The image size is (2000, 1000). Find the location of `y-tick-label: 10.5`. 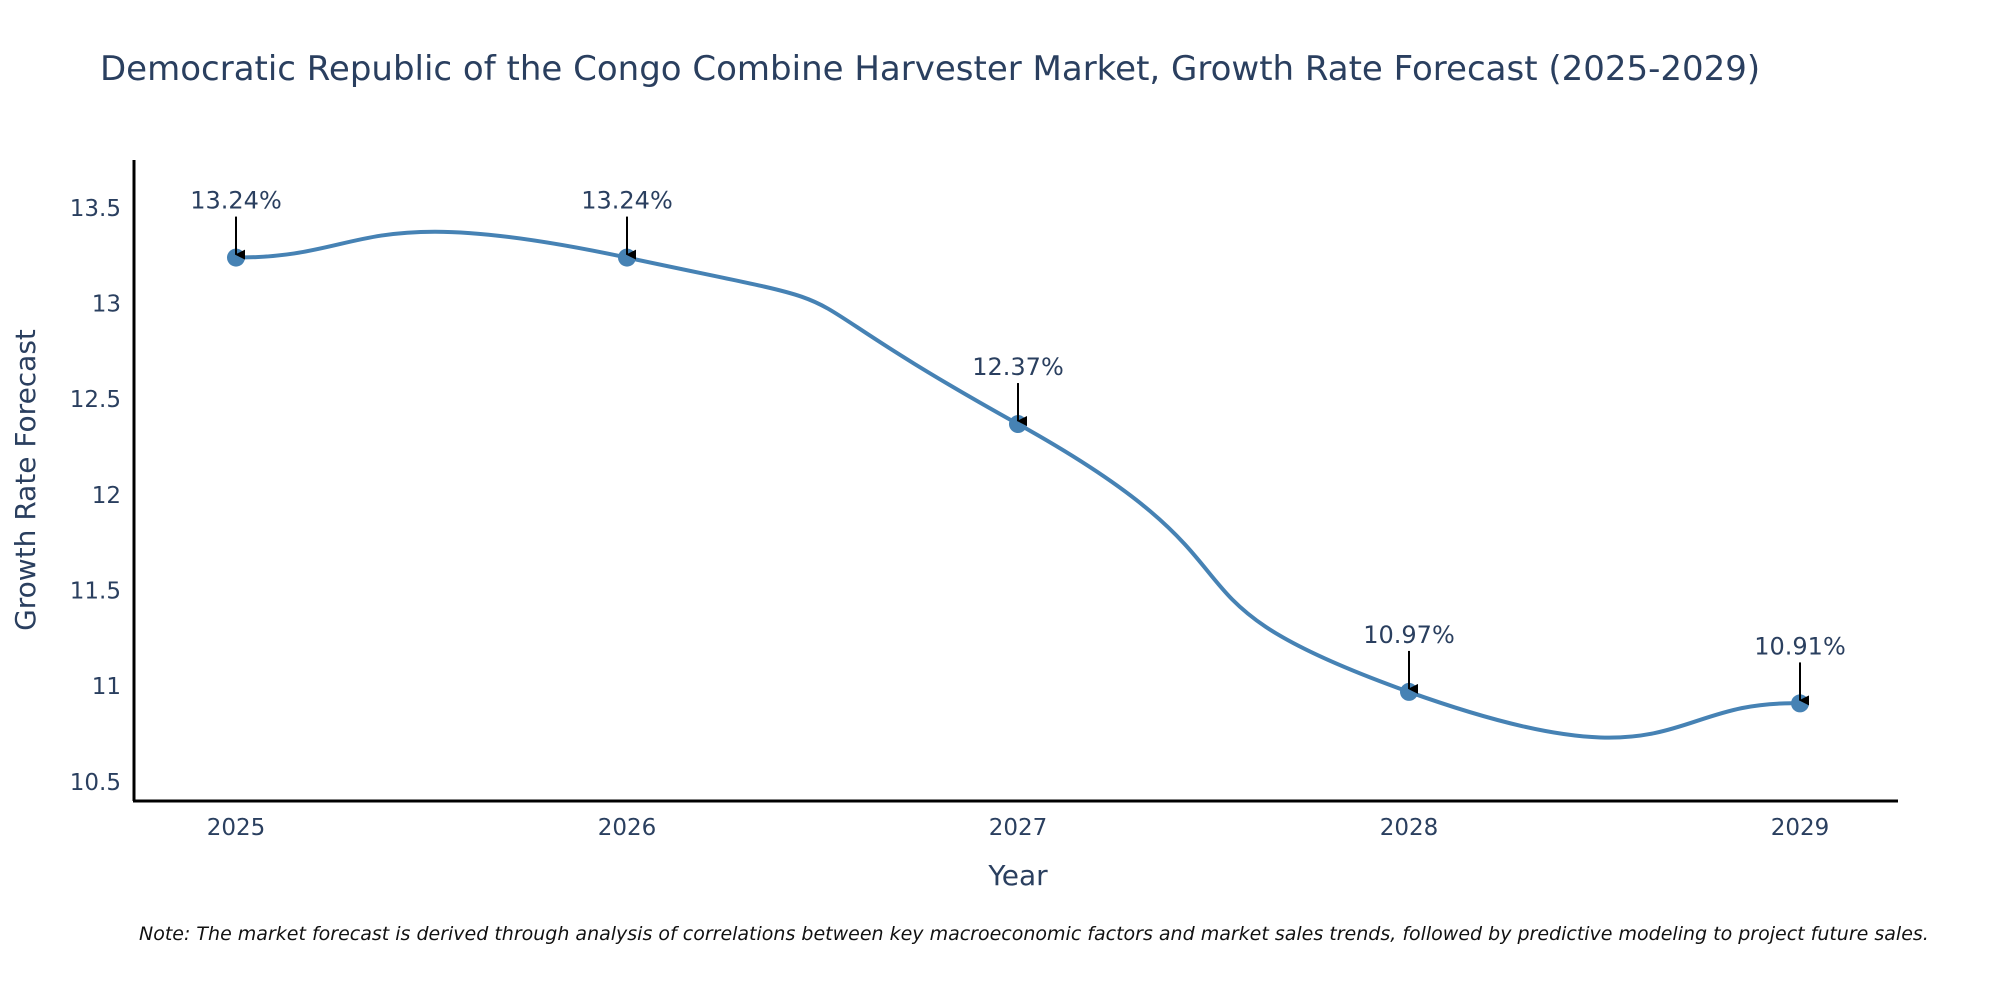

y-tick-label: 10.5 is located at coordinates (95, 783).